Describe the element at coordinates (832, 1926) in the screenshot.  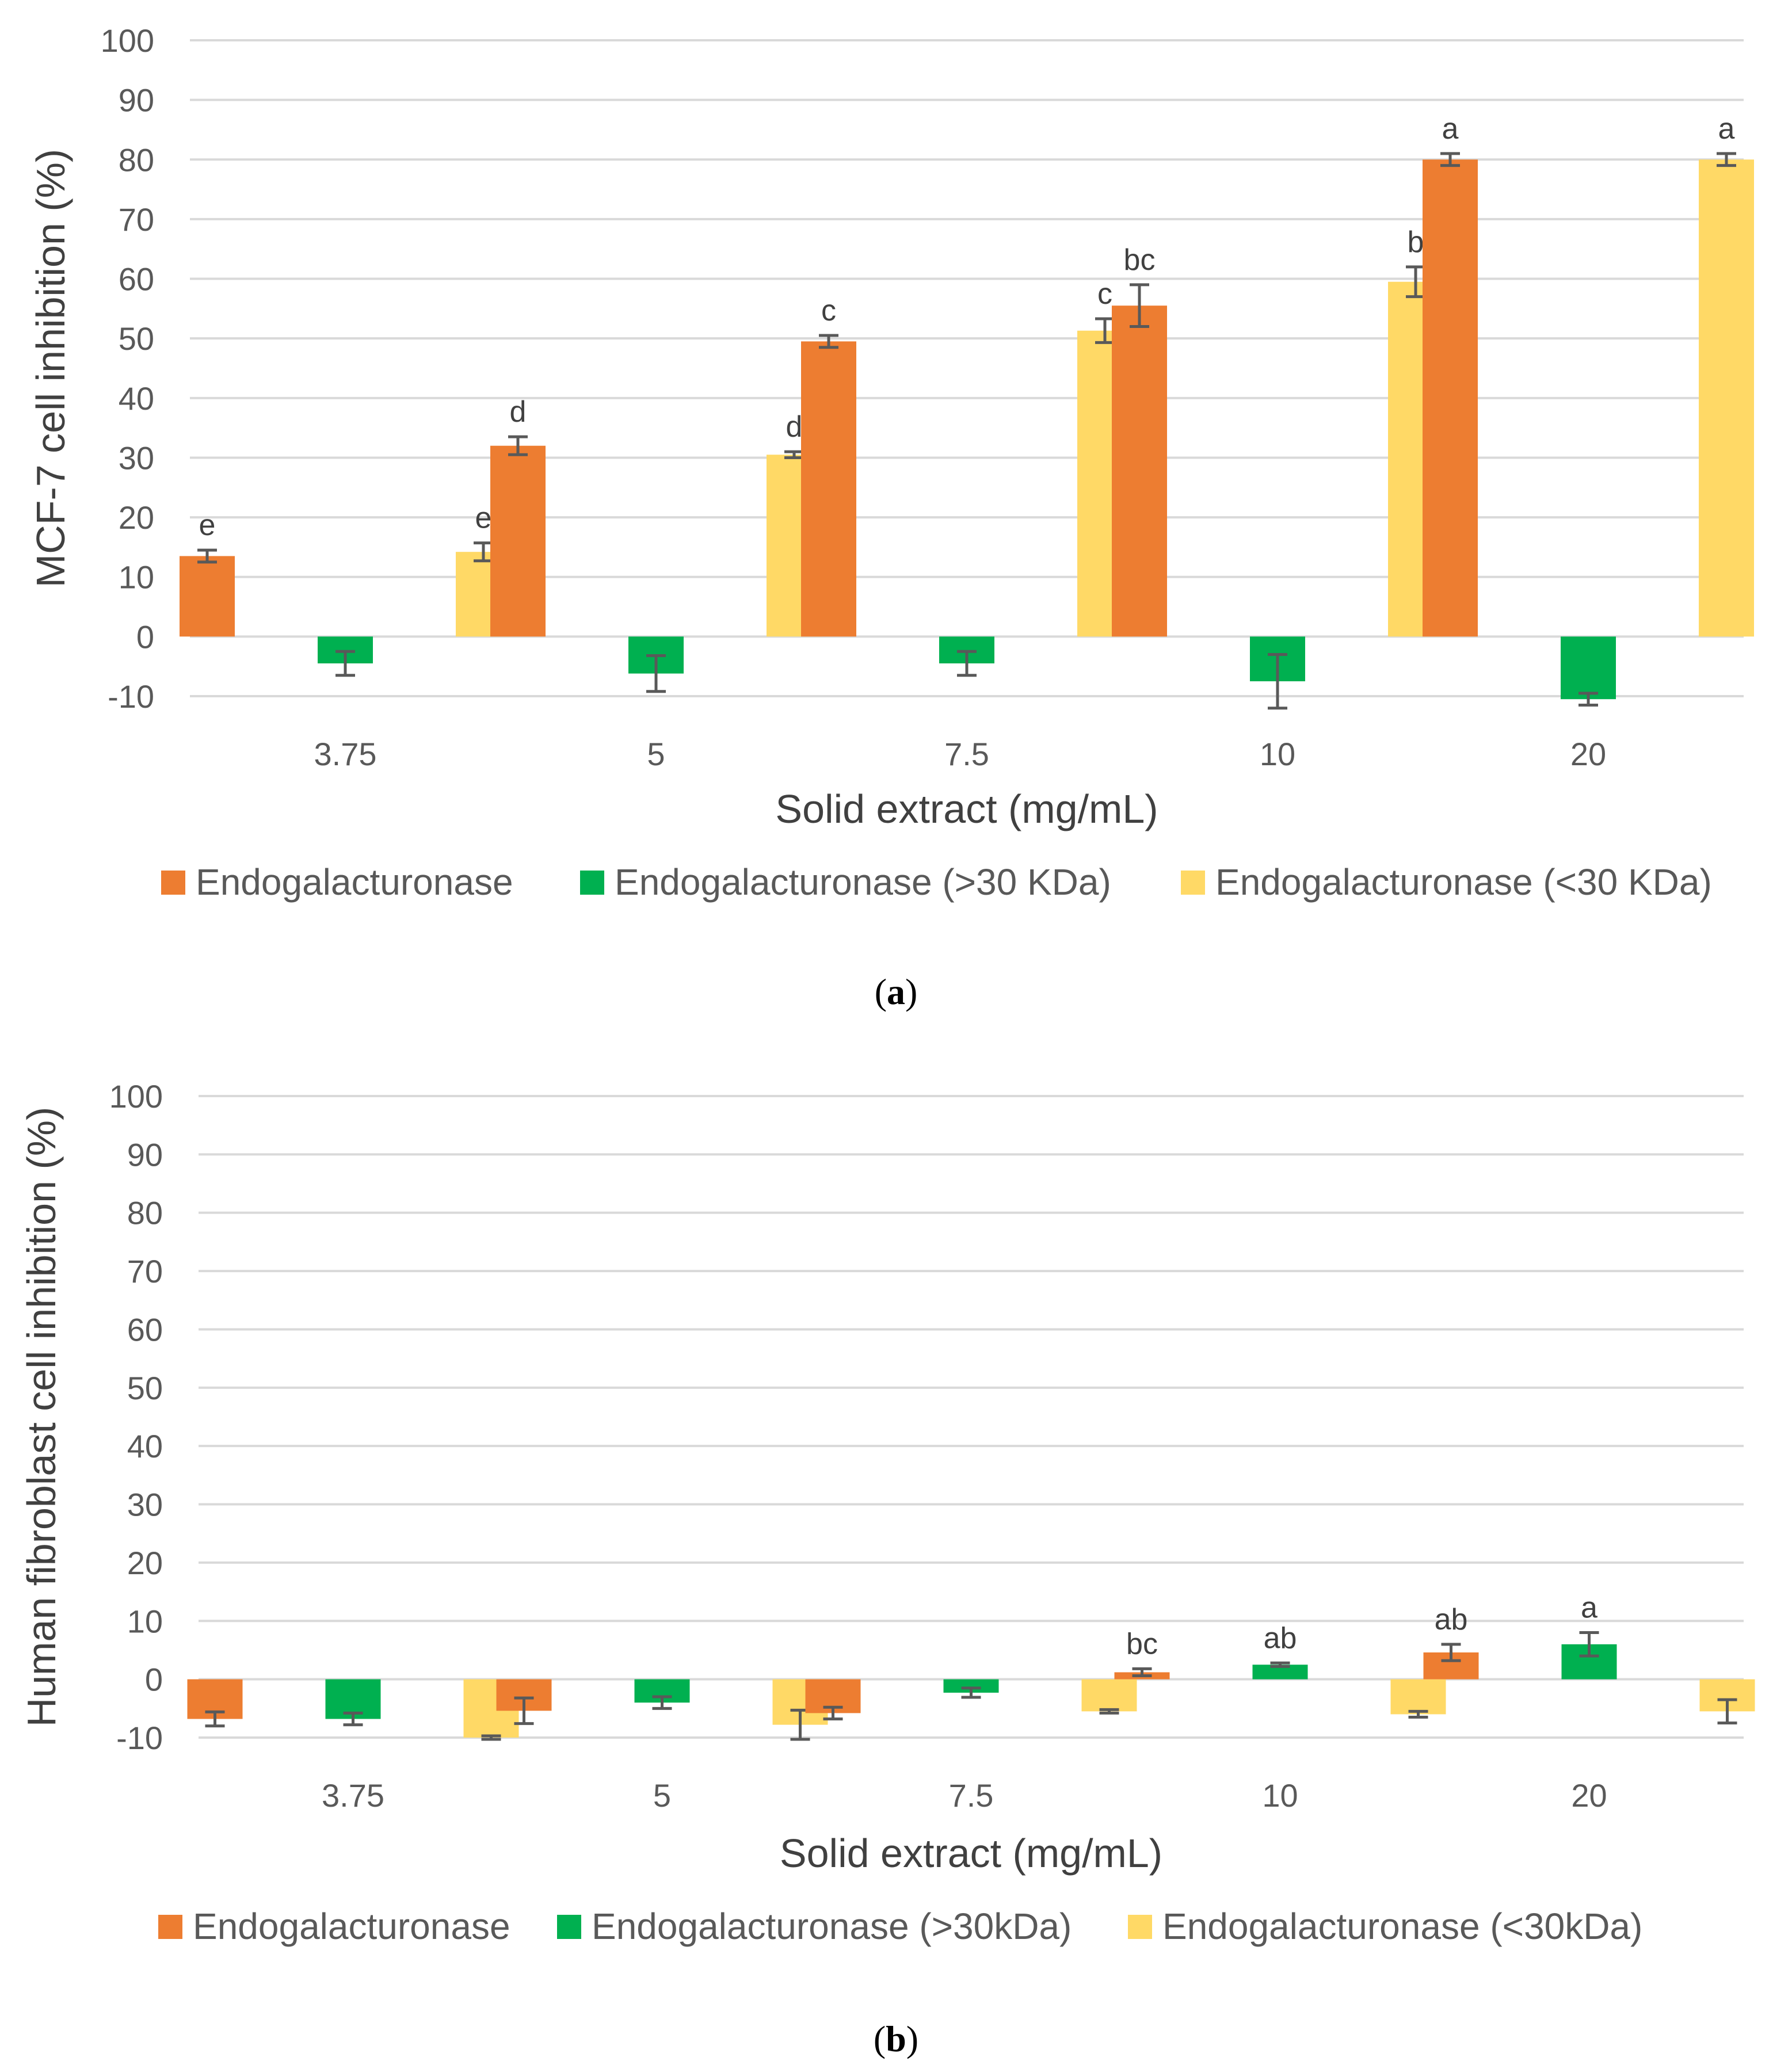
I see `legend-entry: Endogalacturonase (>30kDa)` at that location.